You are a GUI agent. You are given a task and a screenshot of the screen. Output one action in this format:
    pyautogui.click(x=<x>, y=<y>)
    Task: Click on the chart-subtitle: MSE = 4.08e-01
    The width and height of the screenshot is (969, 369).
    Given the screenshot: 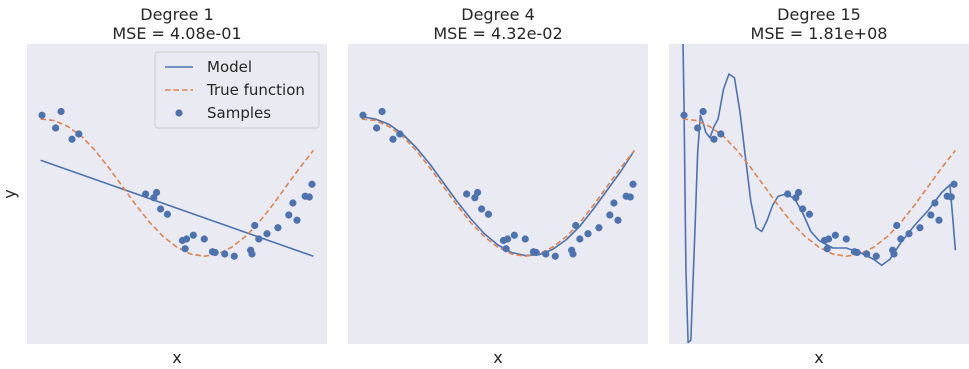 What is the action you would take?
    pyautogui.click(x=176, y=33)
    